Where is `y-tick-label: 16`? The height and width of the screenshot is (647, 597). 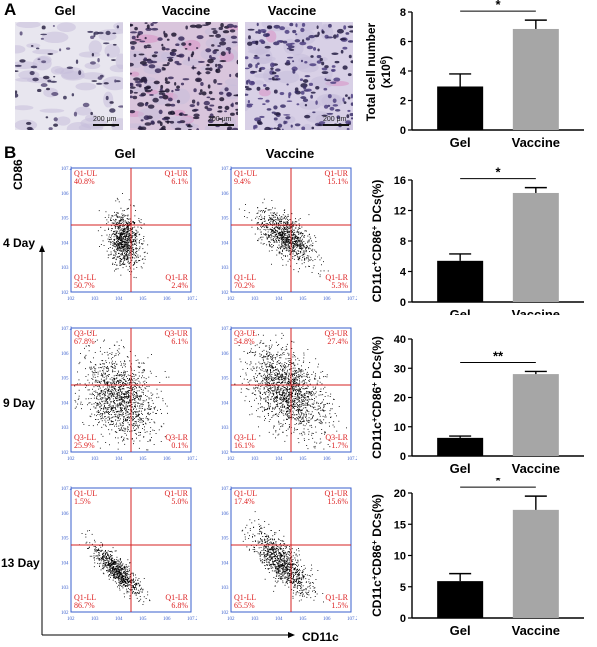 y-tick-label: 16 is located at coordinates (400, 181).